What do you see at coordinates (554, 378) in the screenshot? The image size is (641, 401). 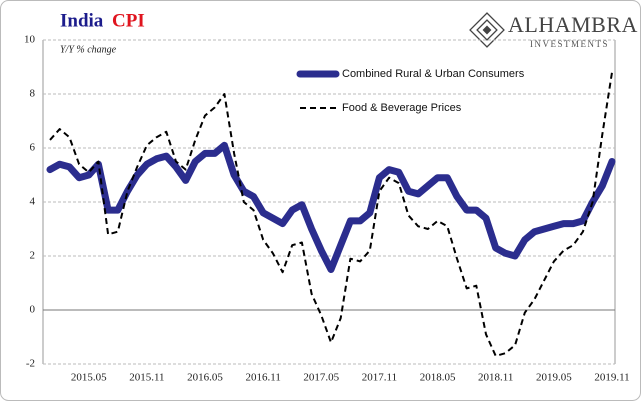 I see `x-tick-label: 2019.05` at bounding box center [554, 378].